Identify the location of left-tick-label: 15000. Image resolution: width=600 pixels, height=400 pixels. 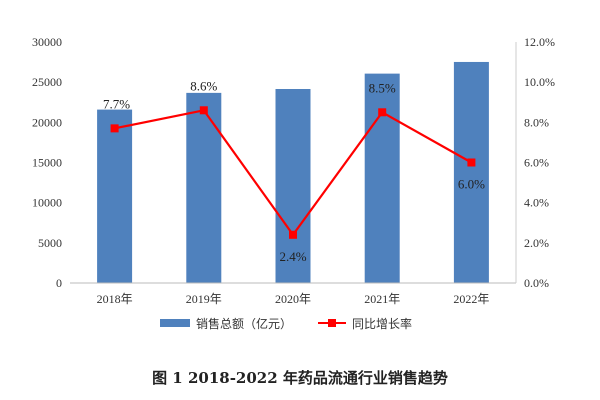
(47, 163).